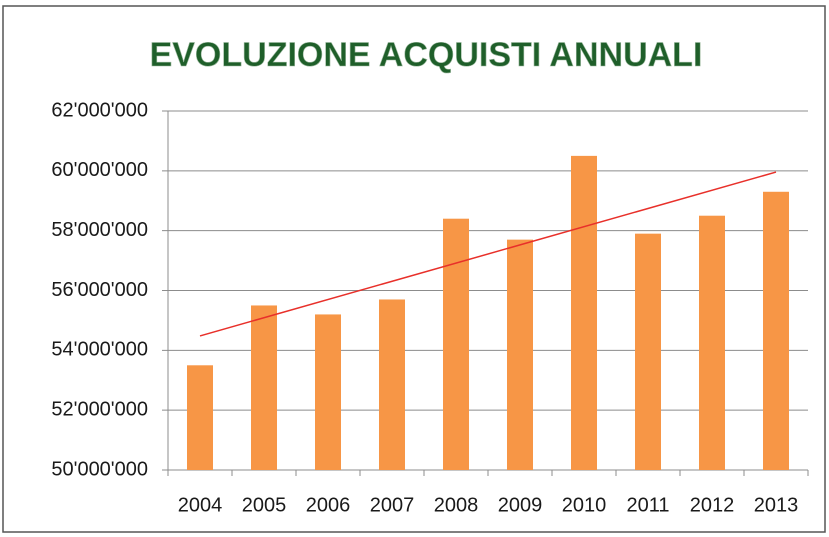 The height and width of the screenshot is (537, 829). Describe the element at coordinates (392, 505) in the screenshot. I see `x-tick-label: 2007` at that location.